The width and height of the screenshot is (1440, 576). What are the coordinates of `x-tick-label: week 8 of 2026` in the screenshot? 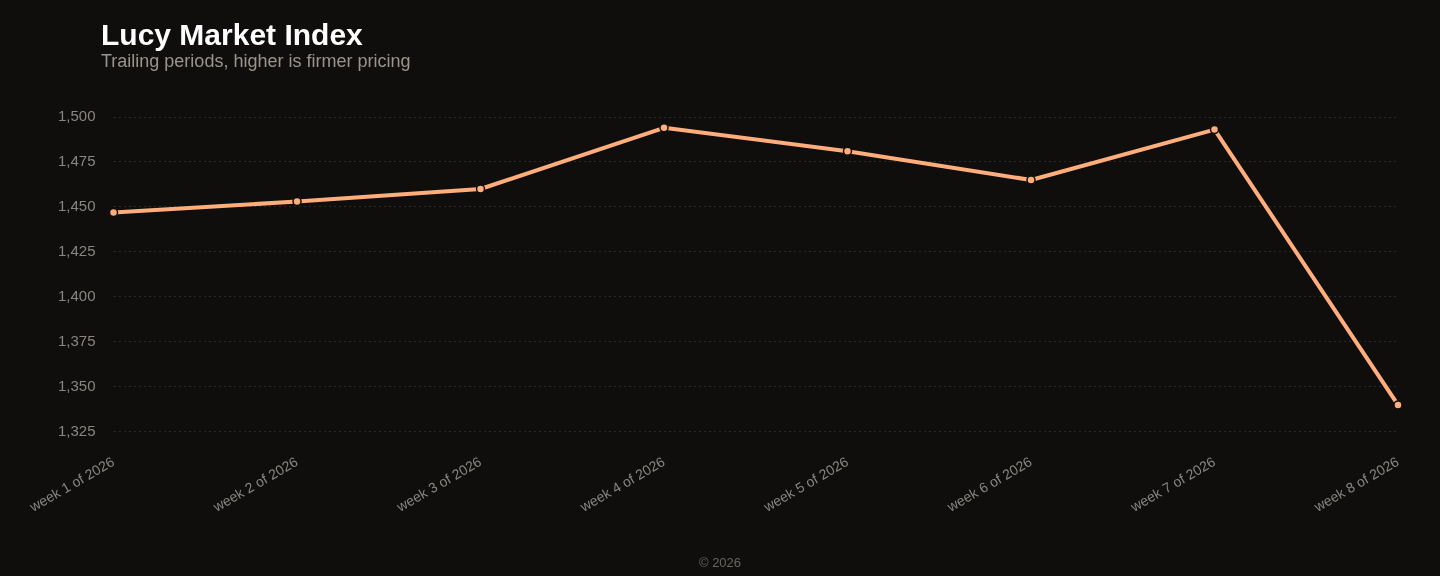 It's located at (1356, 484).